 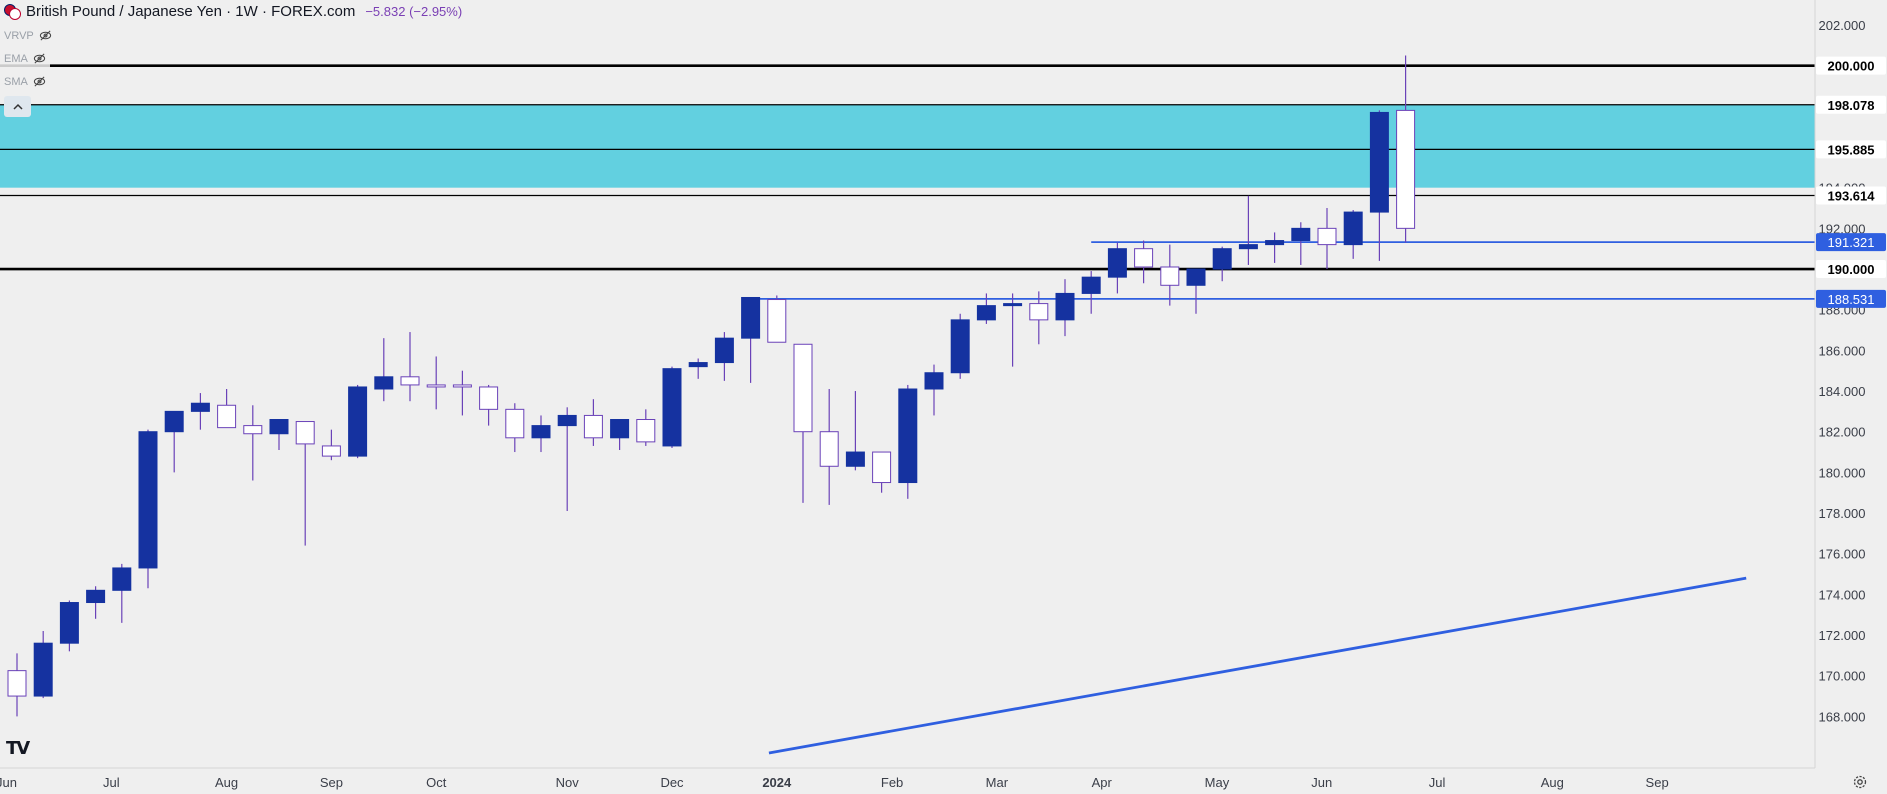 I want to click on y-tick-label: 172.000, so click(x=1842, y=635).